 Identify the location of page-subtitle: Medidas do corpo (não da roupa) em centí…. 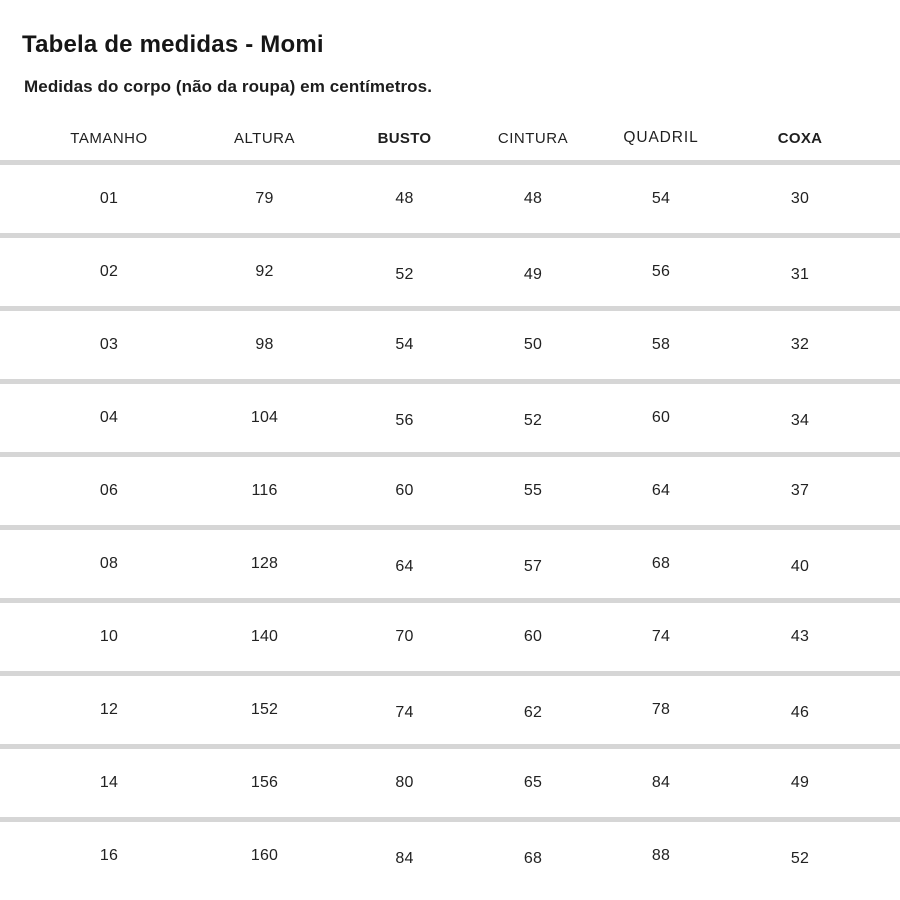
(228, 86).